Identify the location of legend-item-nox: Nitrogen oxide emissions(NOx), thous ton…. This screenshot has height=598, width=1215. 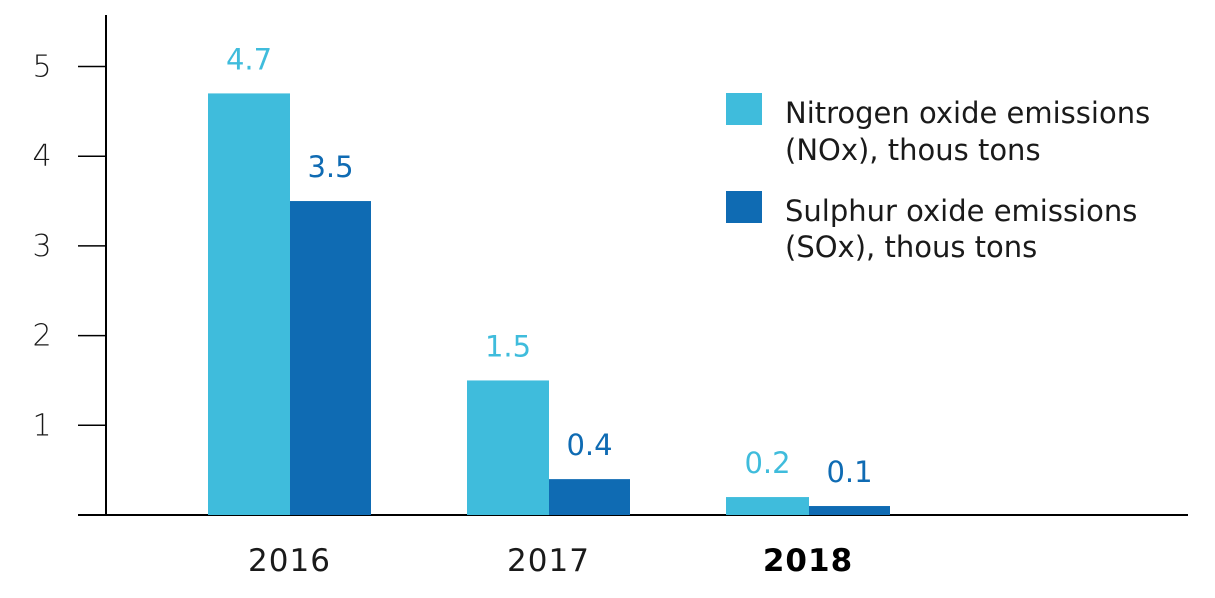
(938, 130).